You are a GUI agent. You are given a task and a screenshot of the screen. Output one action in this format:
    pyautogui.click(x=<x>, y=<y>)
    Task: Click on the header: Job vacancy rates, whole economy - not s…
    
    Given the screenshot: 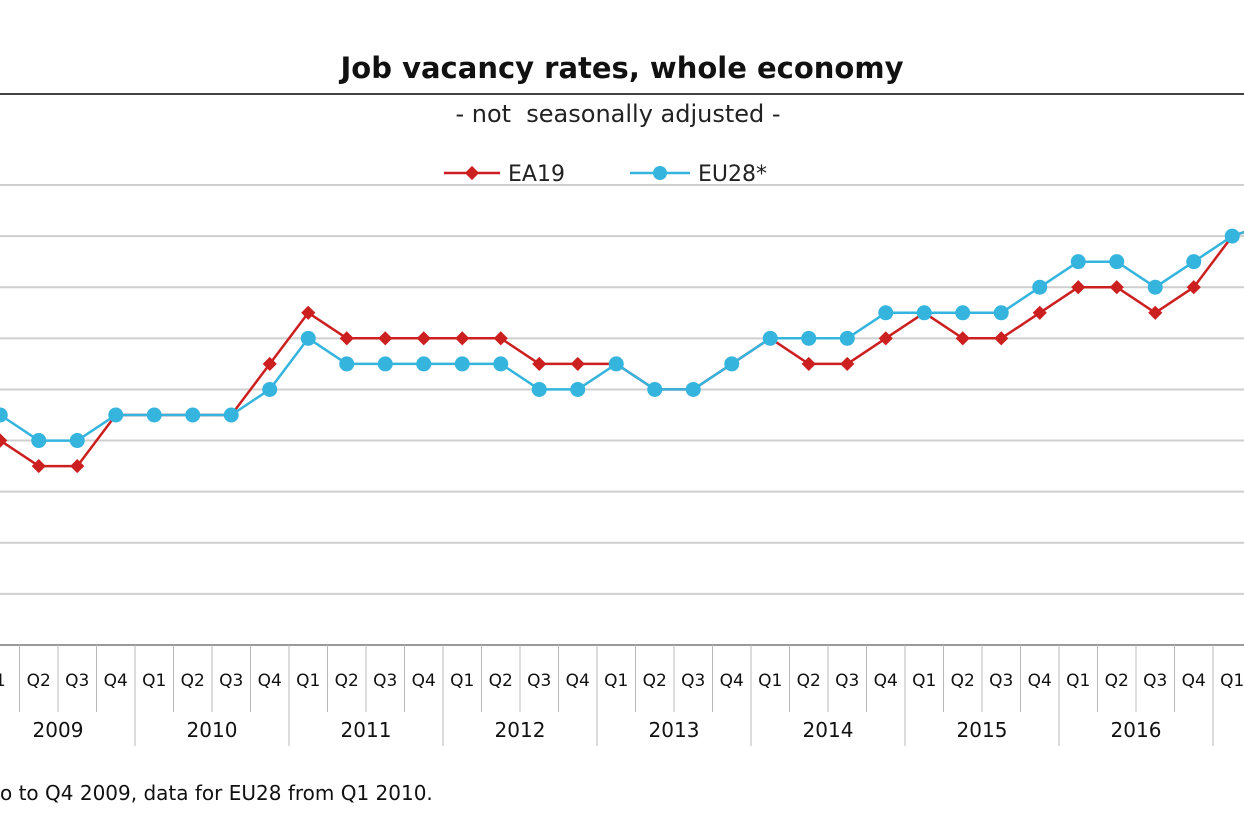 What is the action you would take?
    pyautogui.click(x=622, y=89)
    